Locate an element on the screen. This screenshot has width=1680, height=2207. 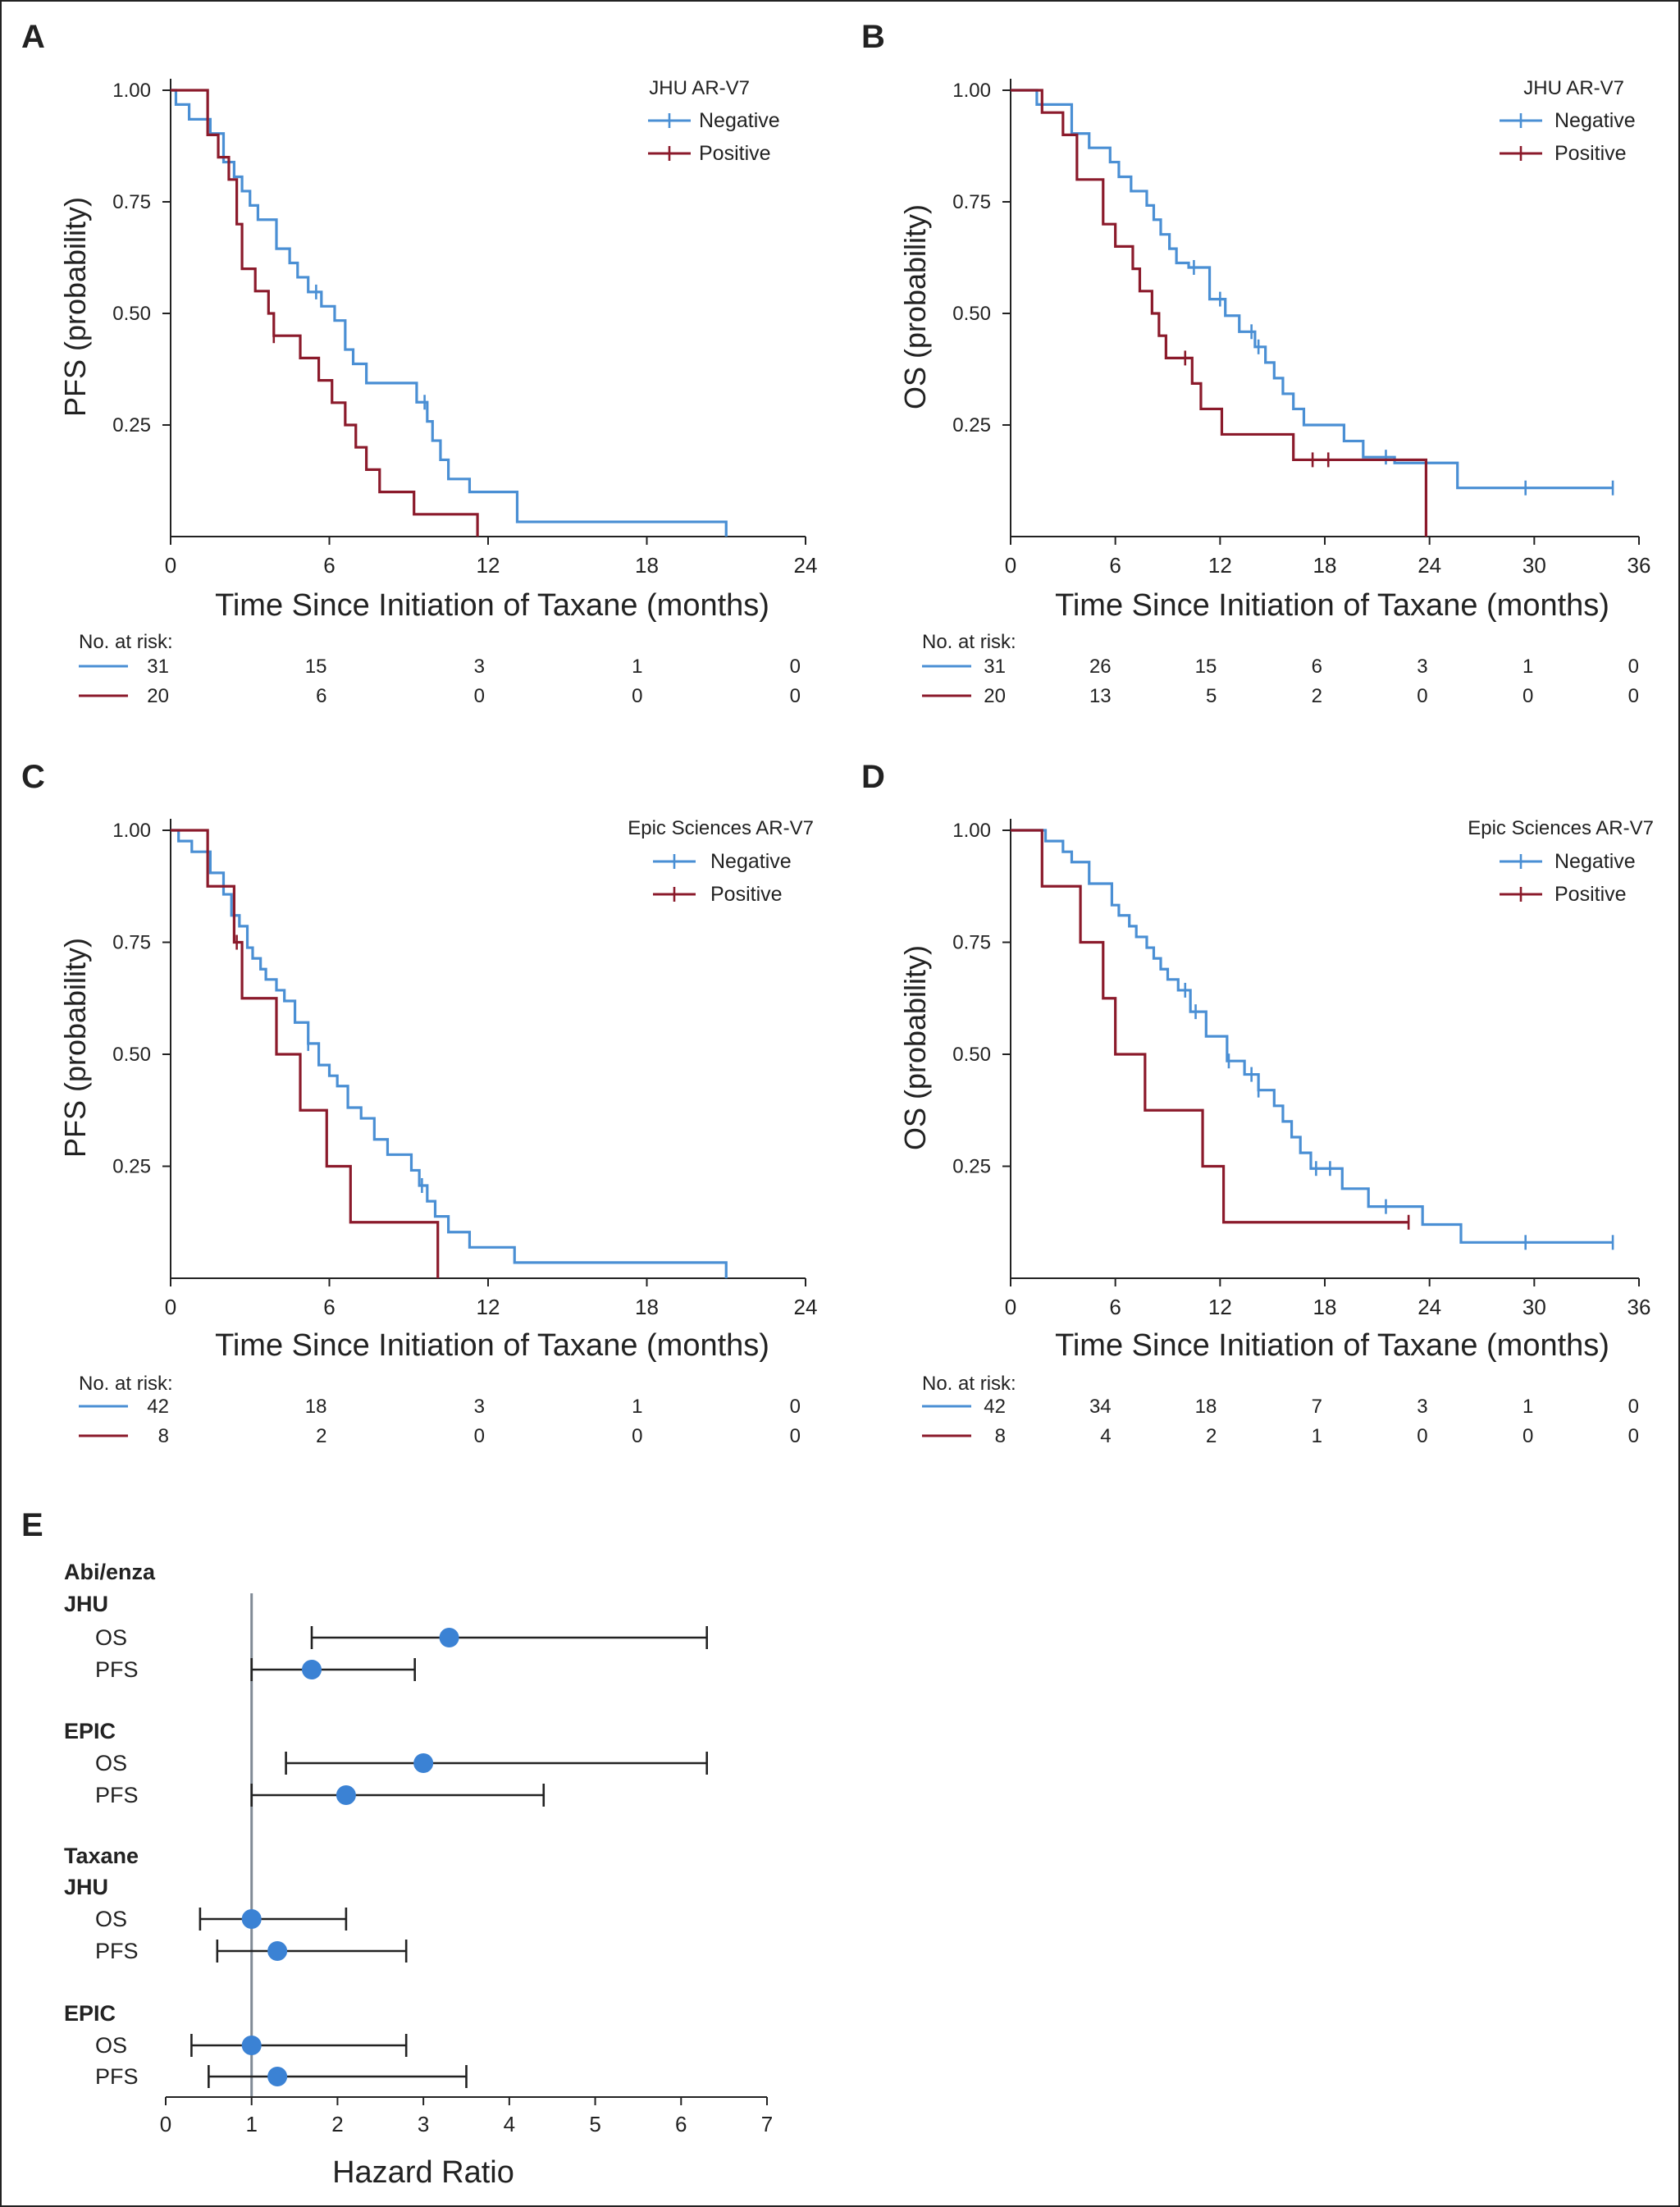
risk-count-positive: 4 is located at coordinates (1106, 1436).